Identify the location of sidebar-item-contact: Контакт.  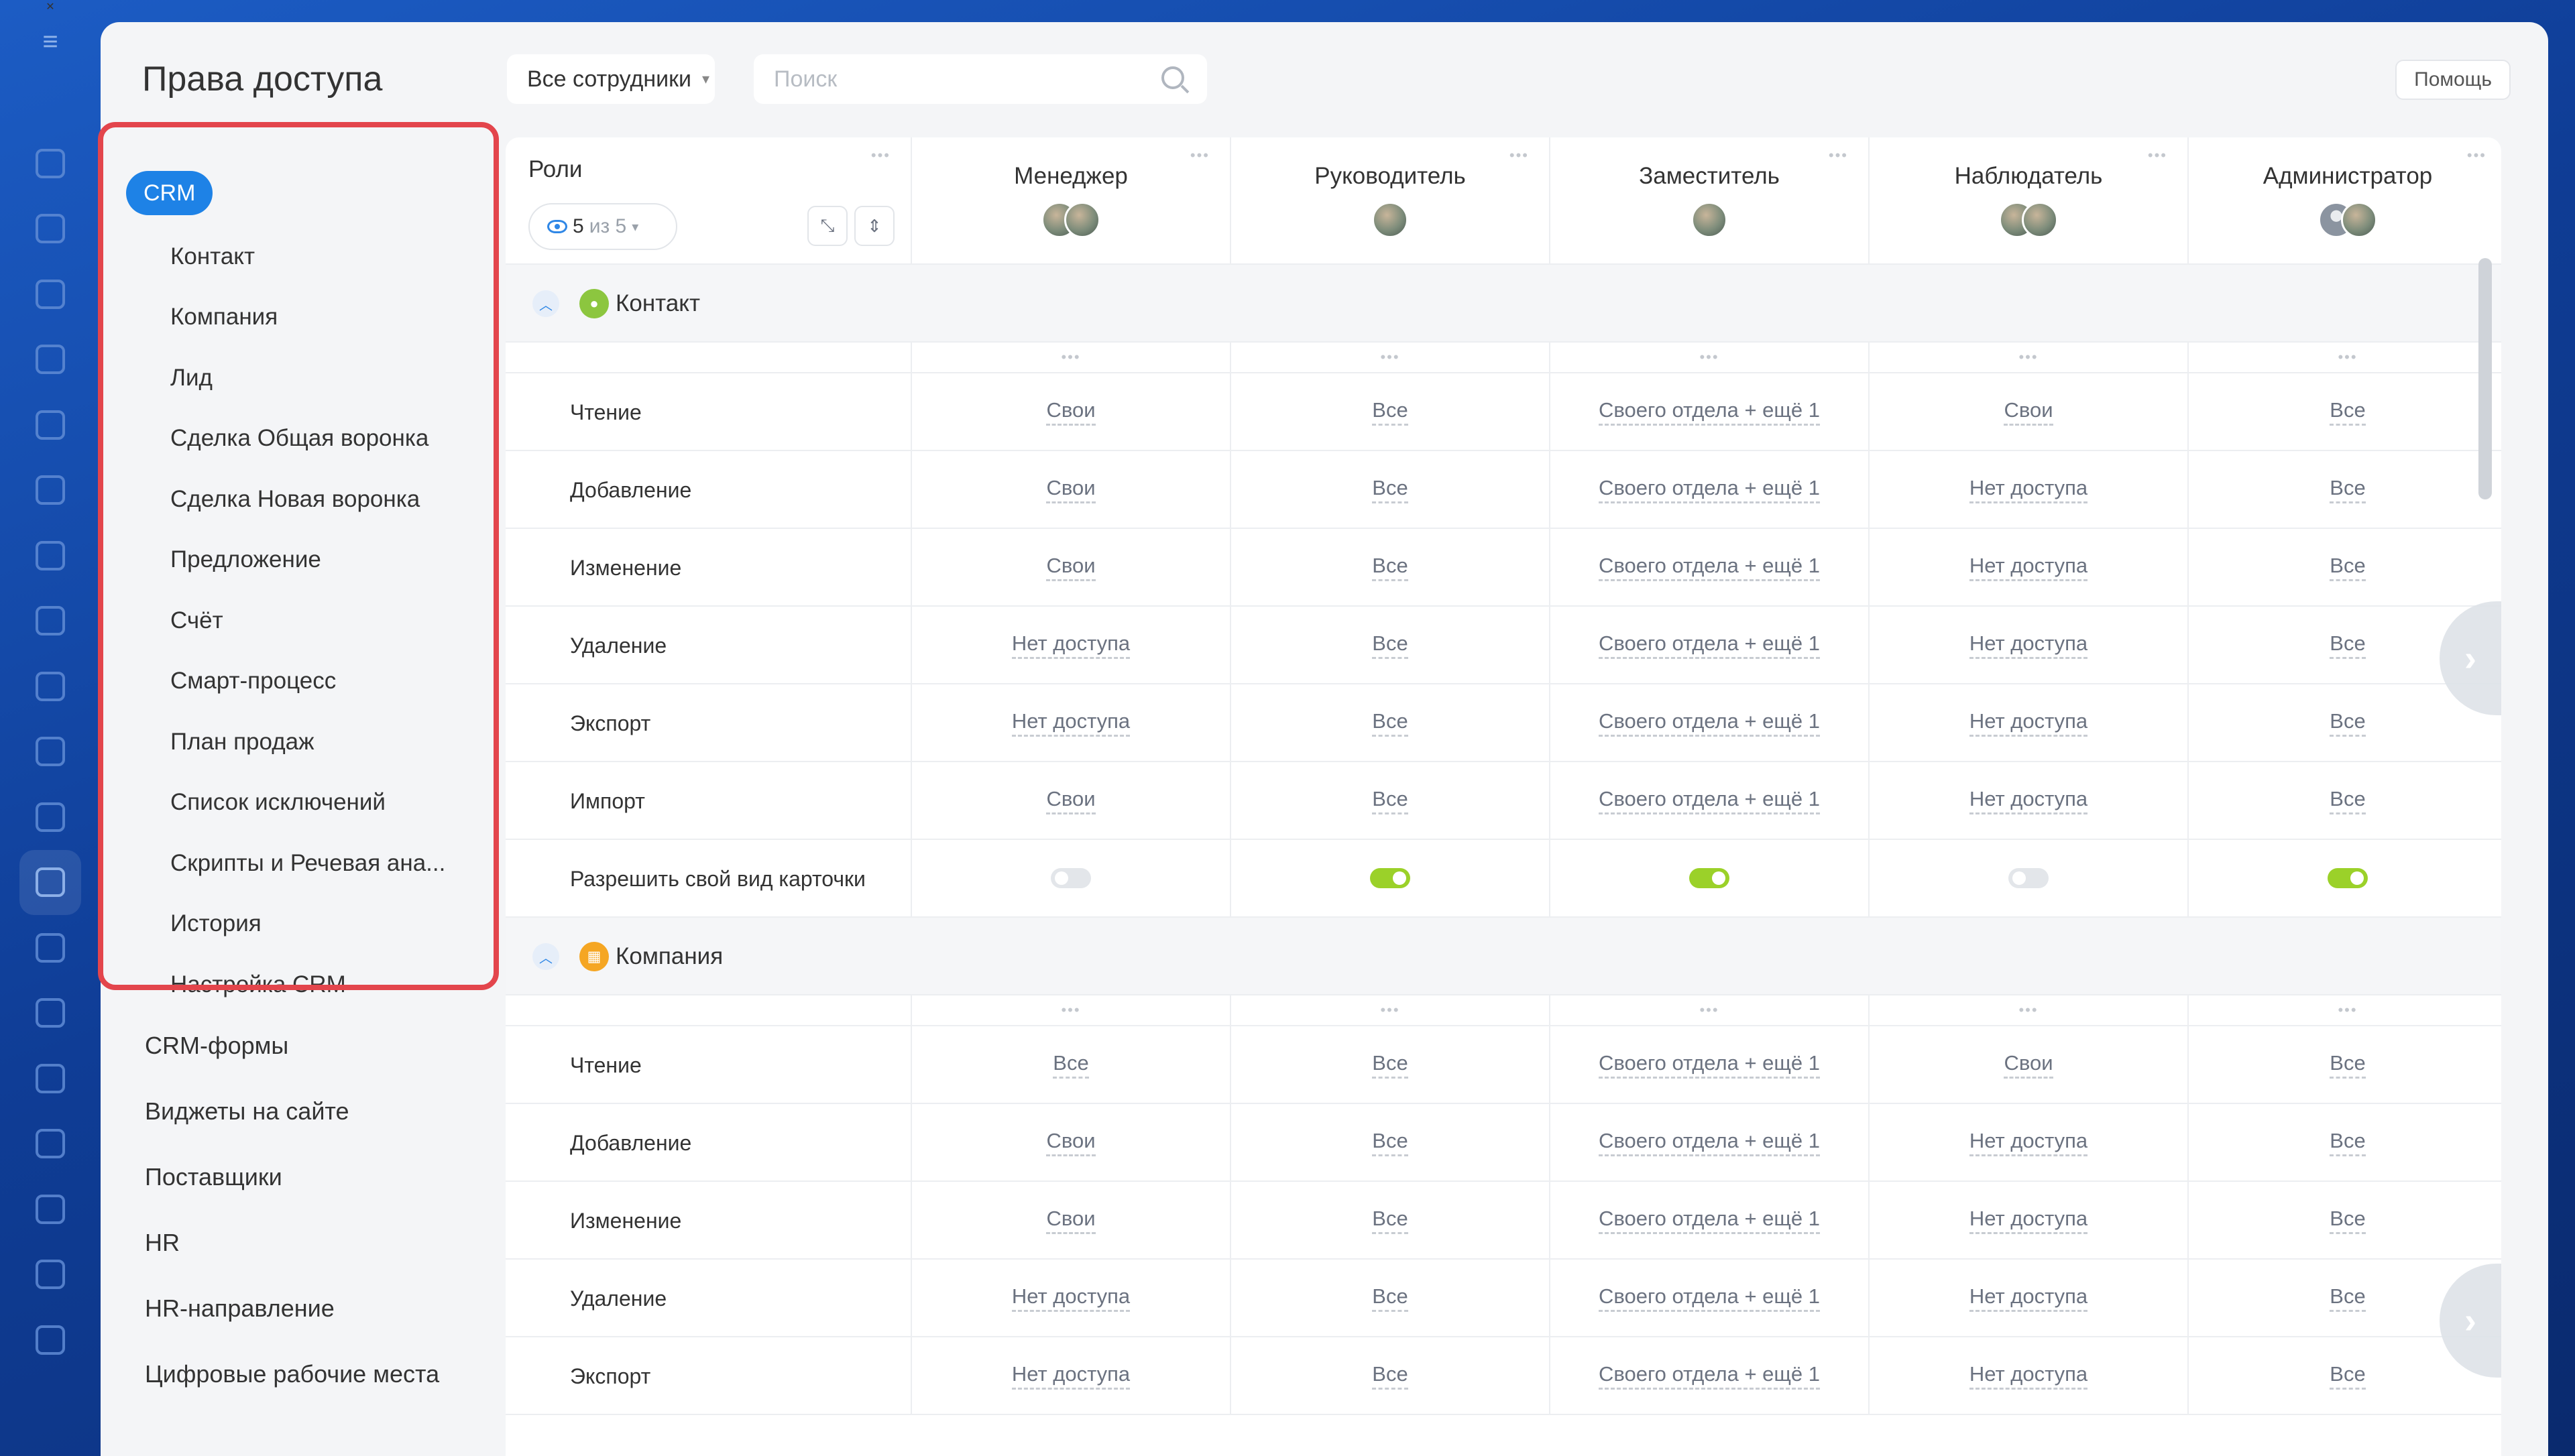
(212, 256).